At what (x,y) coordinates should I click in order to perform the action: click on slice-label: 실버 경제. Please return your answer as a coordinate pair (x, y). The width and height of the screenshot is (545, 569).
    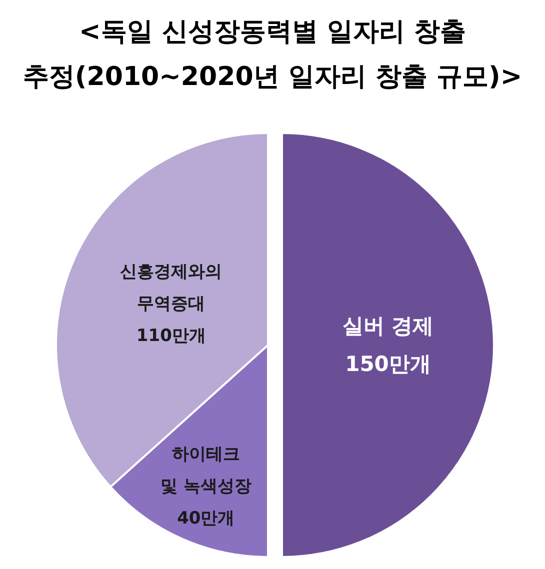
    Looking at the image, I should click on (388, 326).